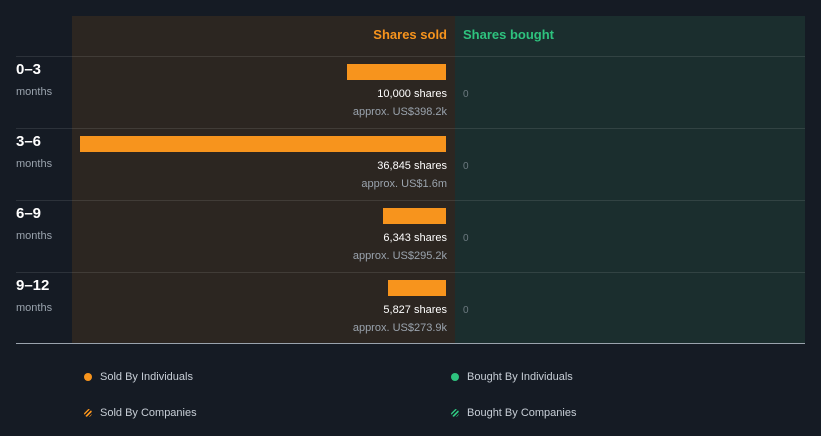  I want to click on legend-sold-companies-marker, so click(88, 413).